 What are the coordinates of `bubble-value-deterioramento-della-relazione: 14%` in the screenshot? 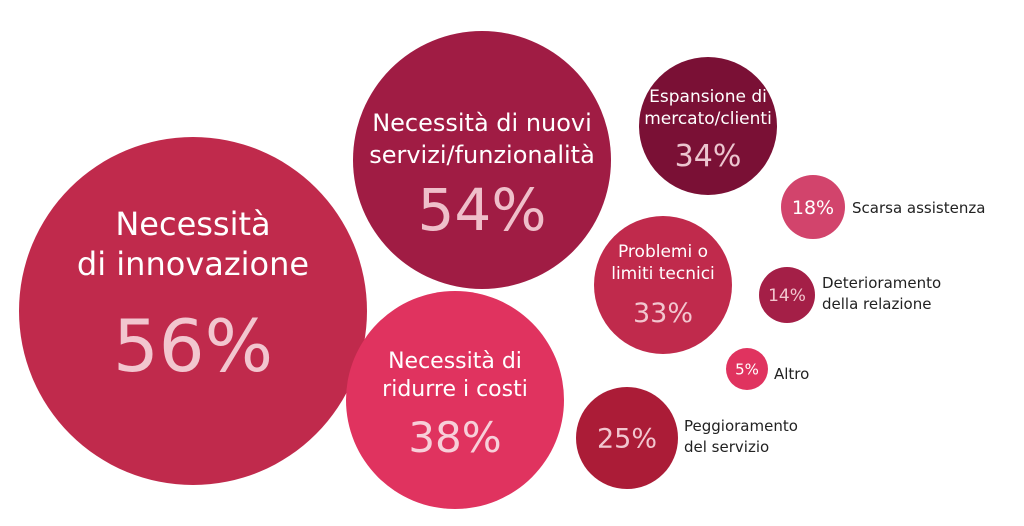 It's located at (787, 296).